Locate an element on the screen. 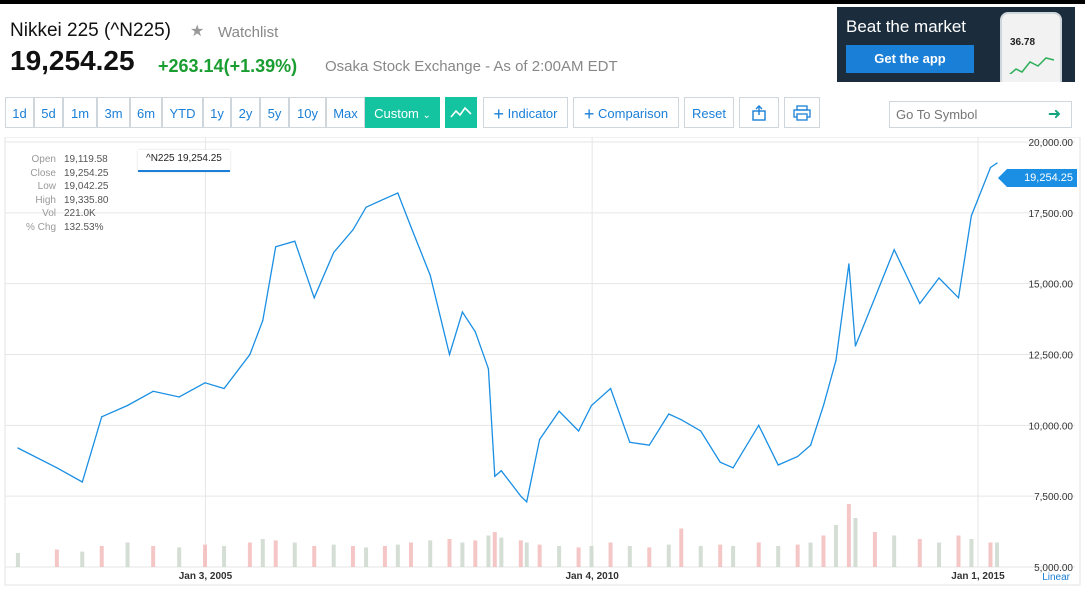  y-tick-label: 10,000.00 is located at coordinates (1051, 426).